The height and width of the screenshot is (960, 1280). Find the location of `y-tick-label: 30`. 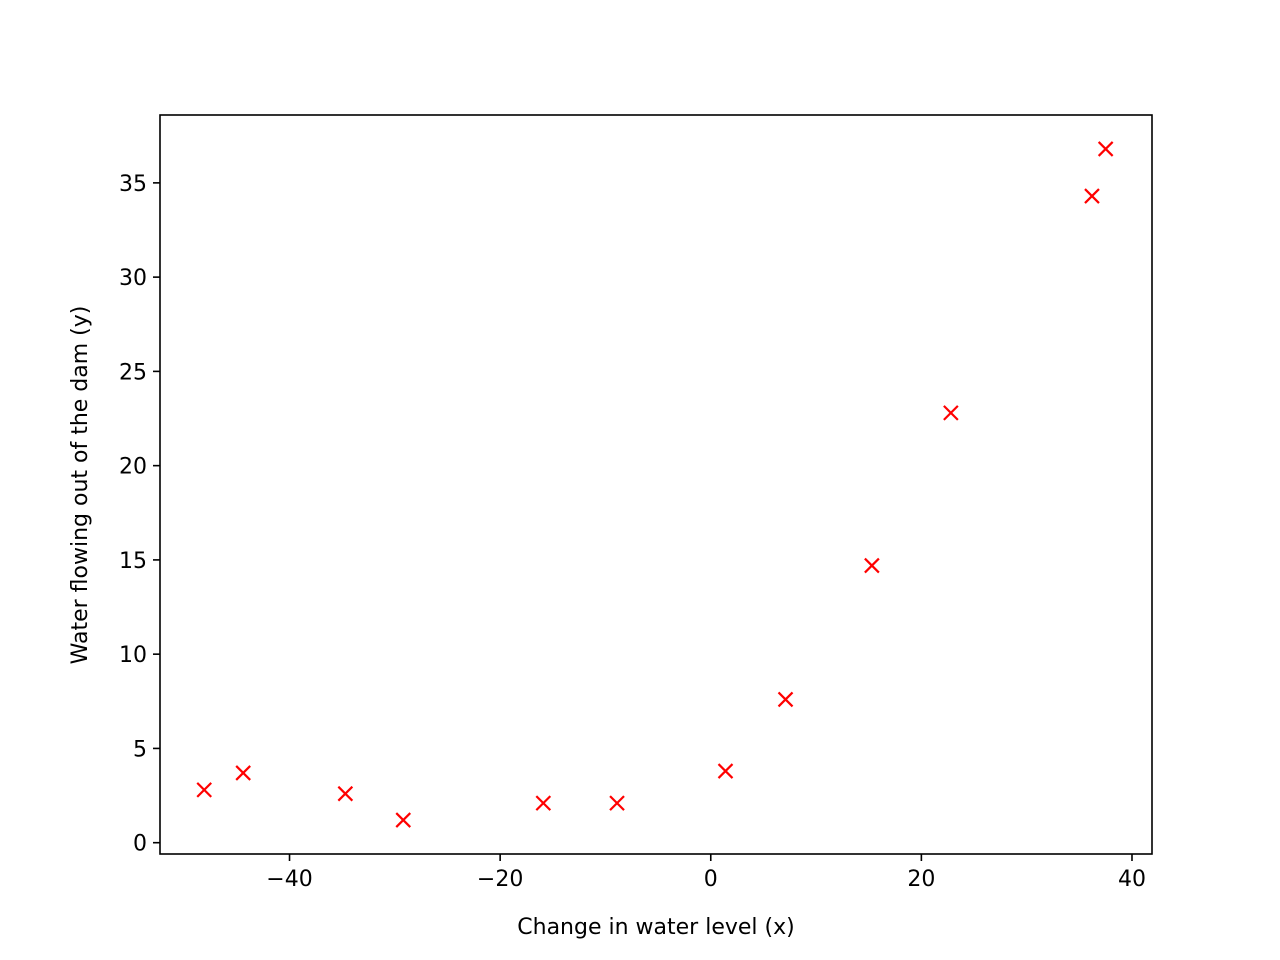

y-tick-label: 30 is located at coordinates (133, 278).